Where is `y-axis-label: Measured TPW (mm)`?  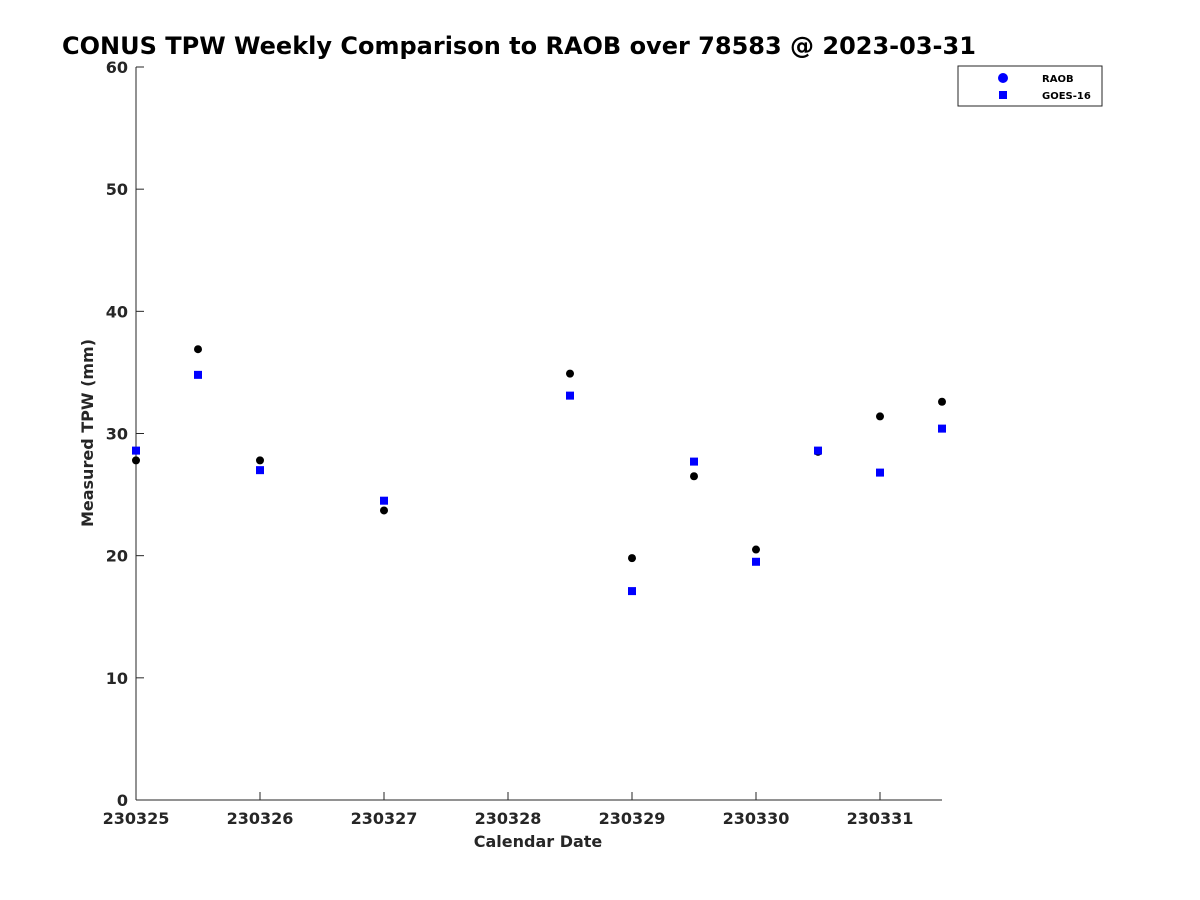 y-axis-label: Measured TPW (mm) is located at coordinates (87, 433).